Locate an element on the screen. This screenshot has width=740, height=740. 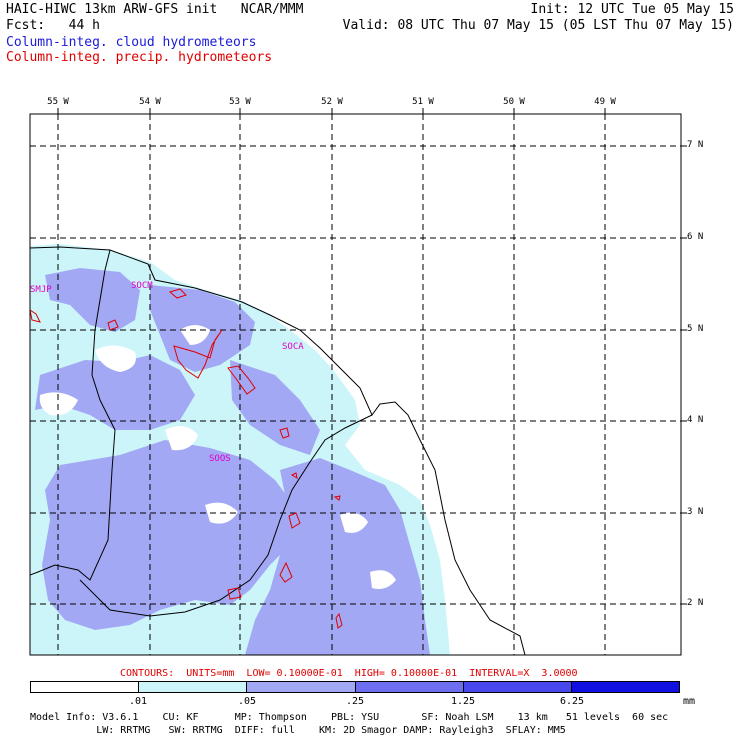
colorbar-tick-label: .01 is located at coordinates (138, 701).